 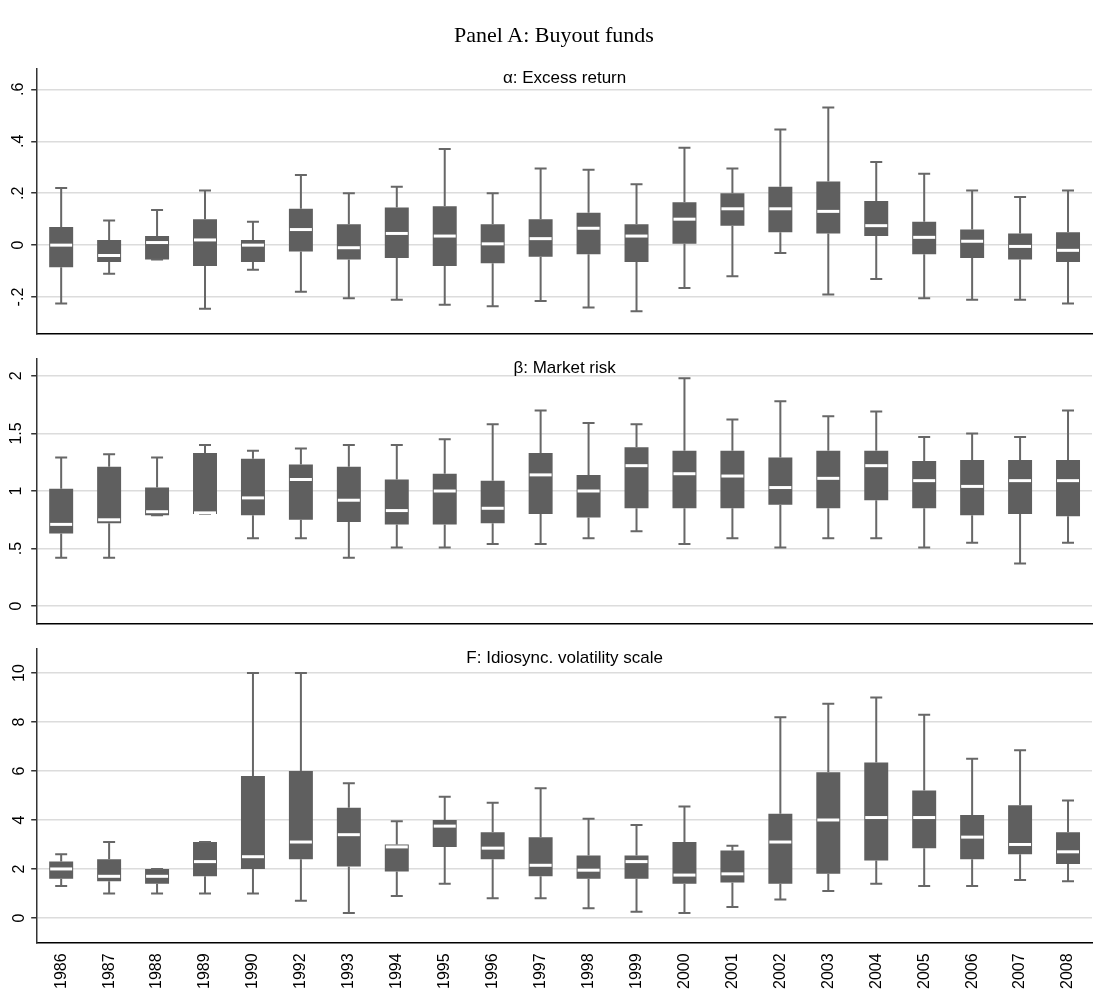 I want to click on x-tick-label: 2001, so click(x=731, y=971).